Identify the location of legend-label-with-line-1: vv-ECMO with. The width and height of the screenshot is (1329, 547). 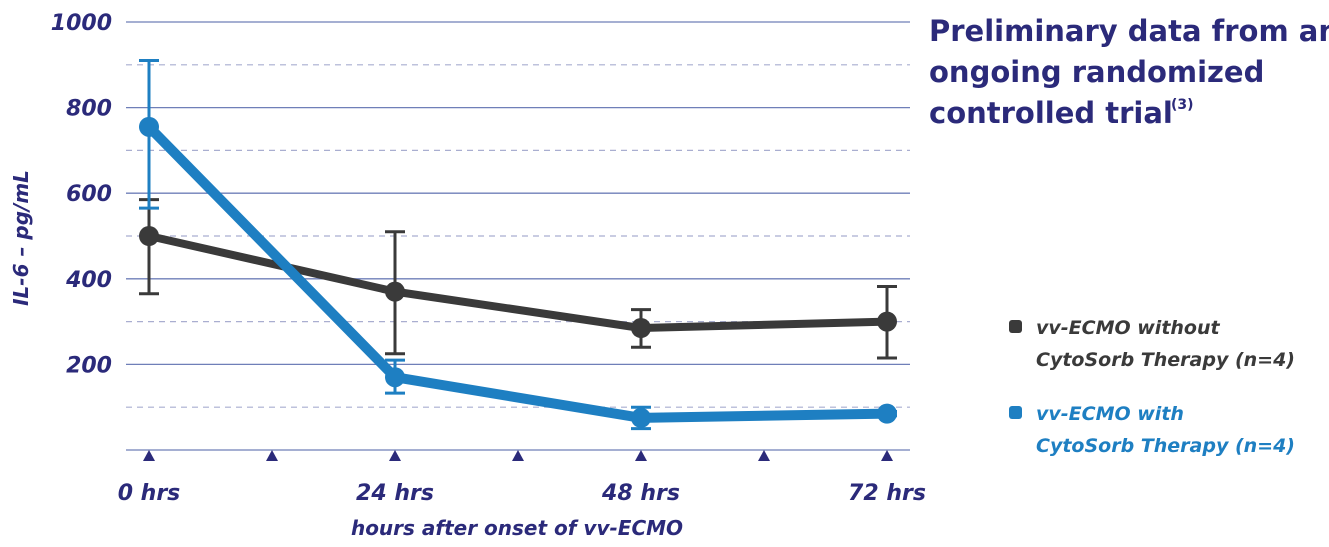
(1110, 414).